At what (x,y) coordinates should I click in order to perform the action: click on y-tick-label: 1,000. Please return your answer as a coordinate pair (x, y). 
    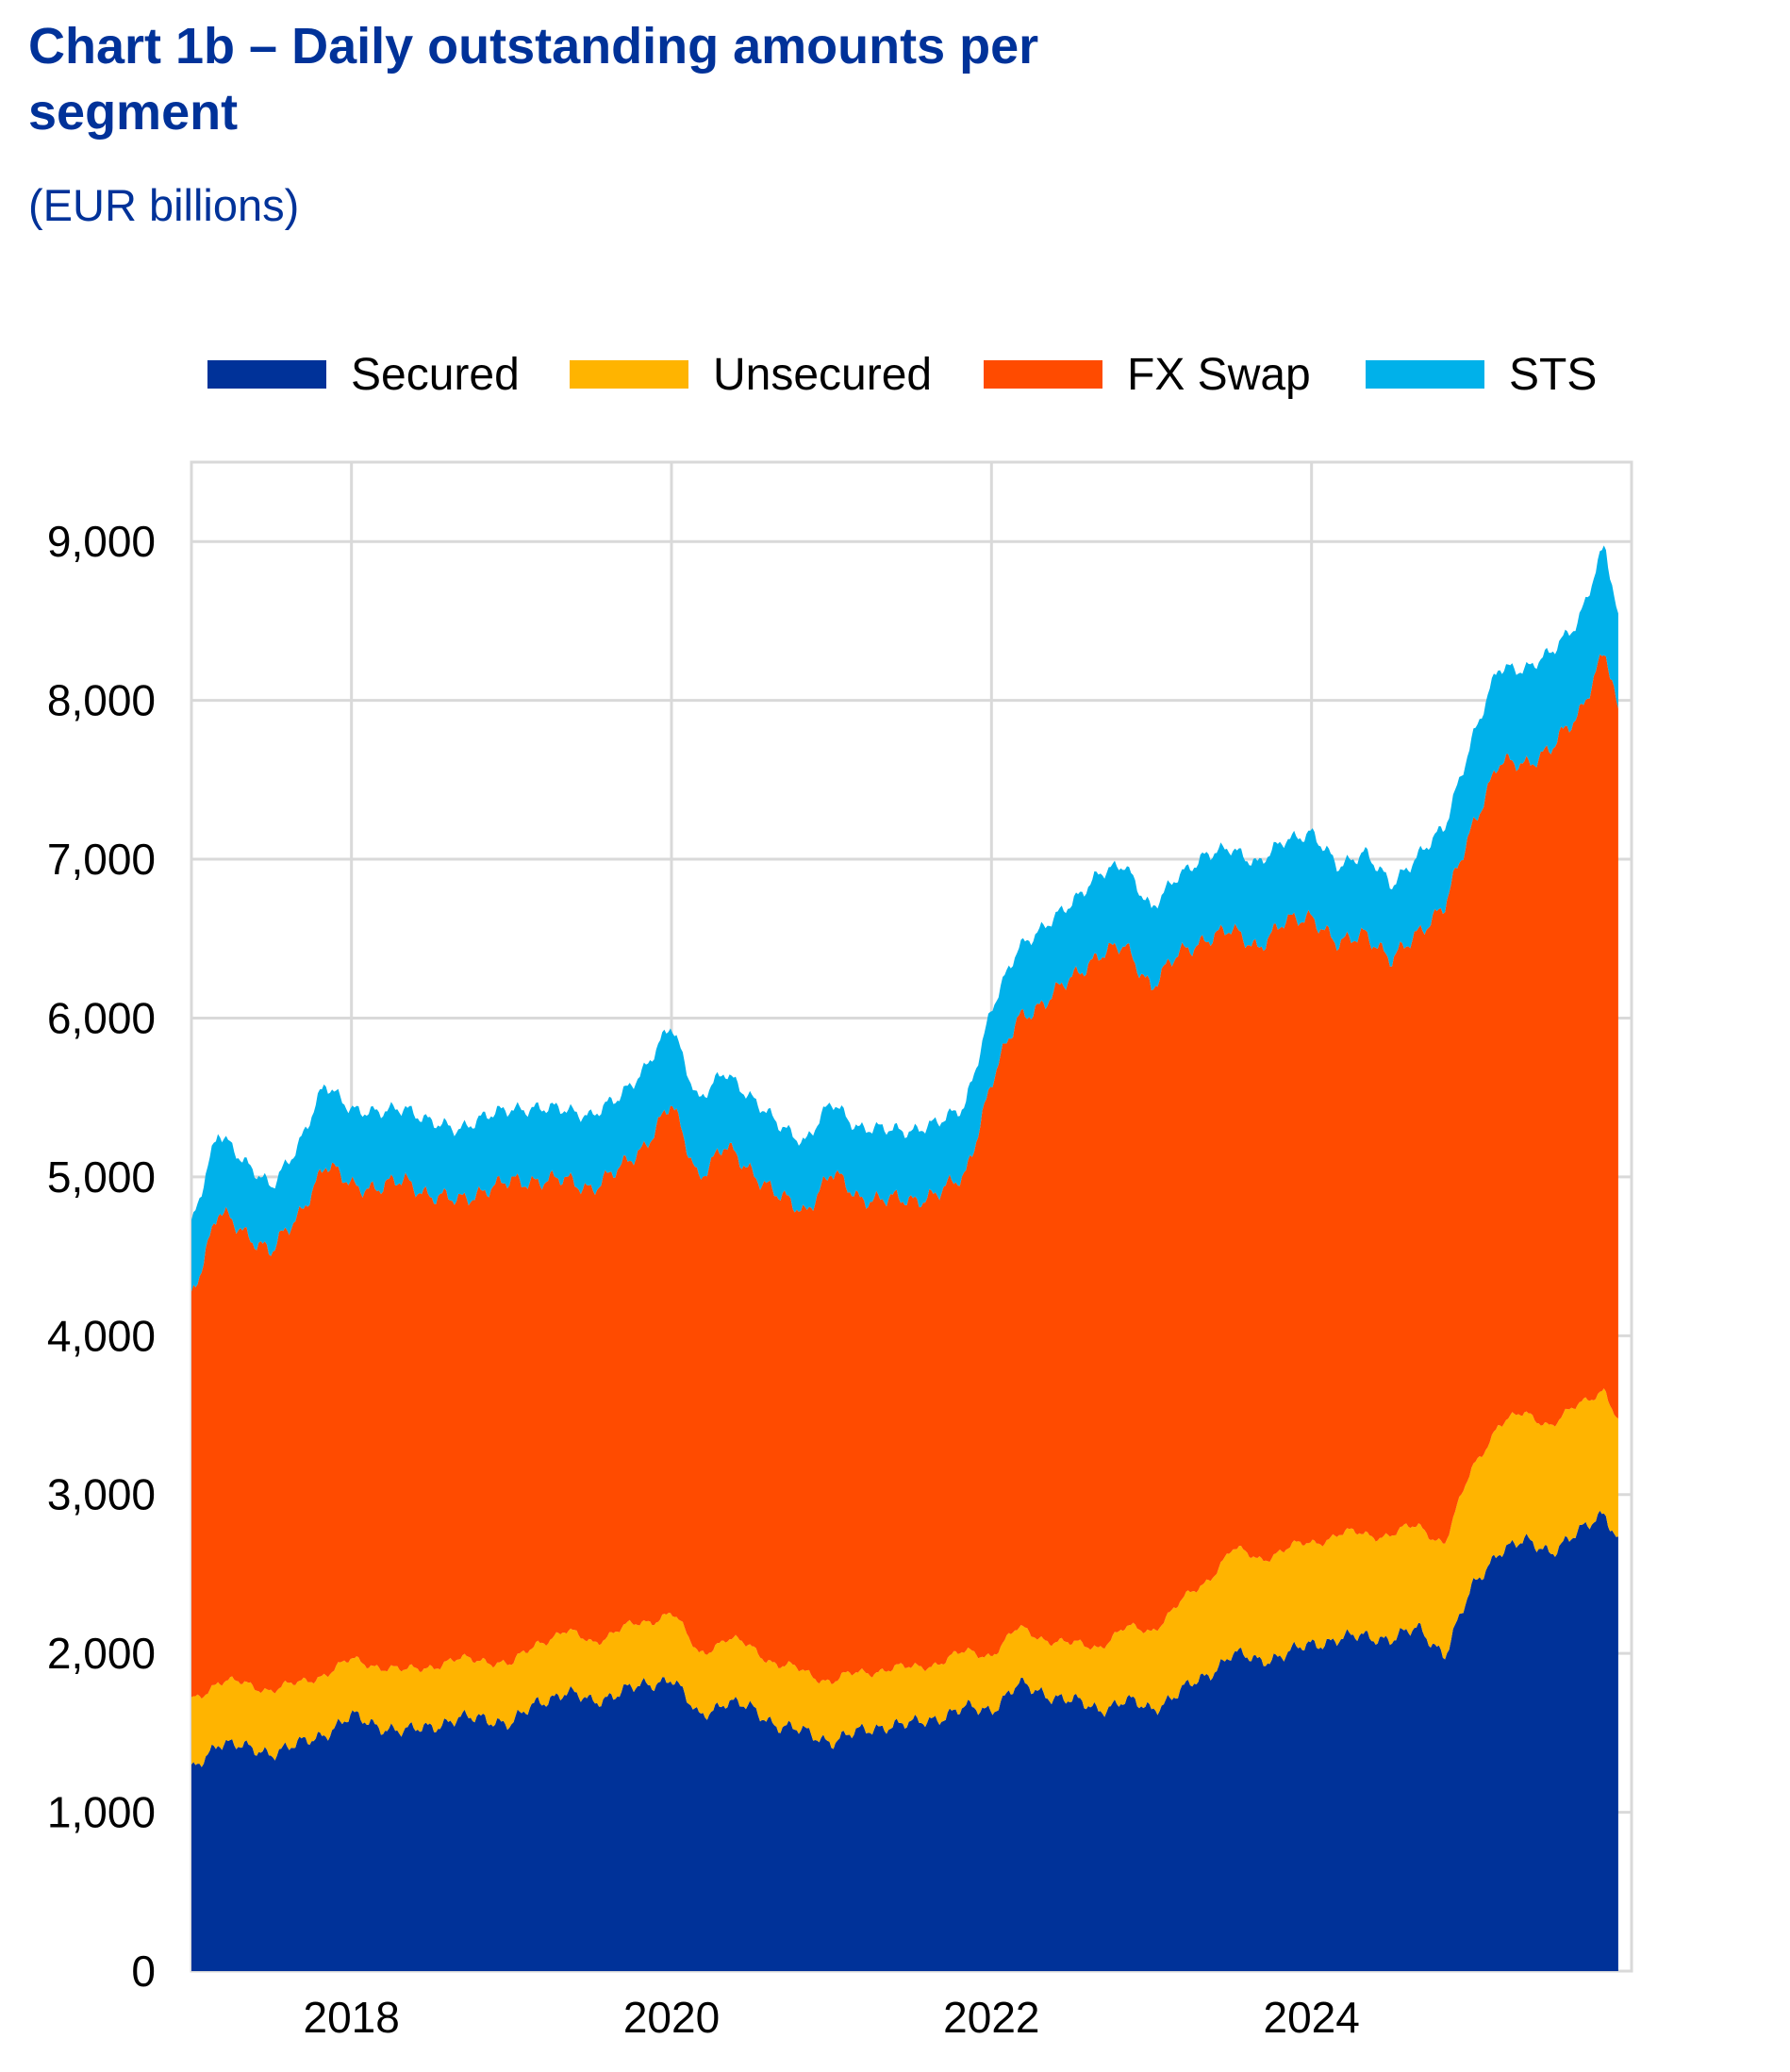
    Looking at the image, I should click on (101, 1813).